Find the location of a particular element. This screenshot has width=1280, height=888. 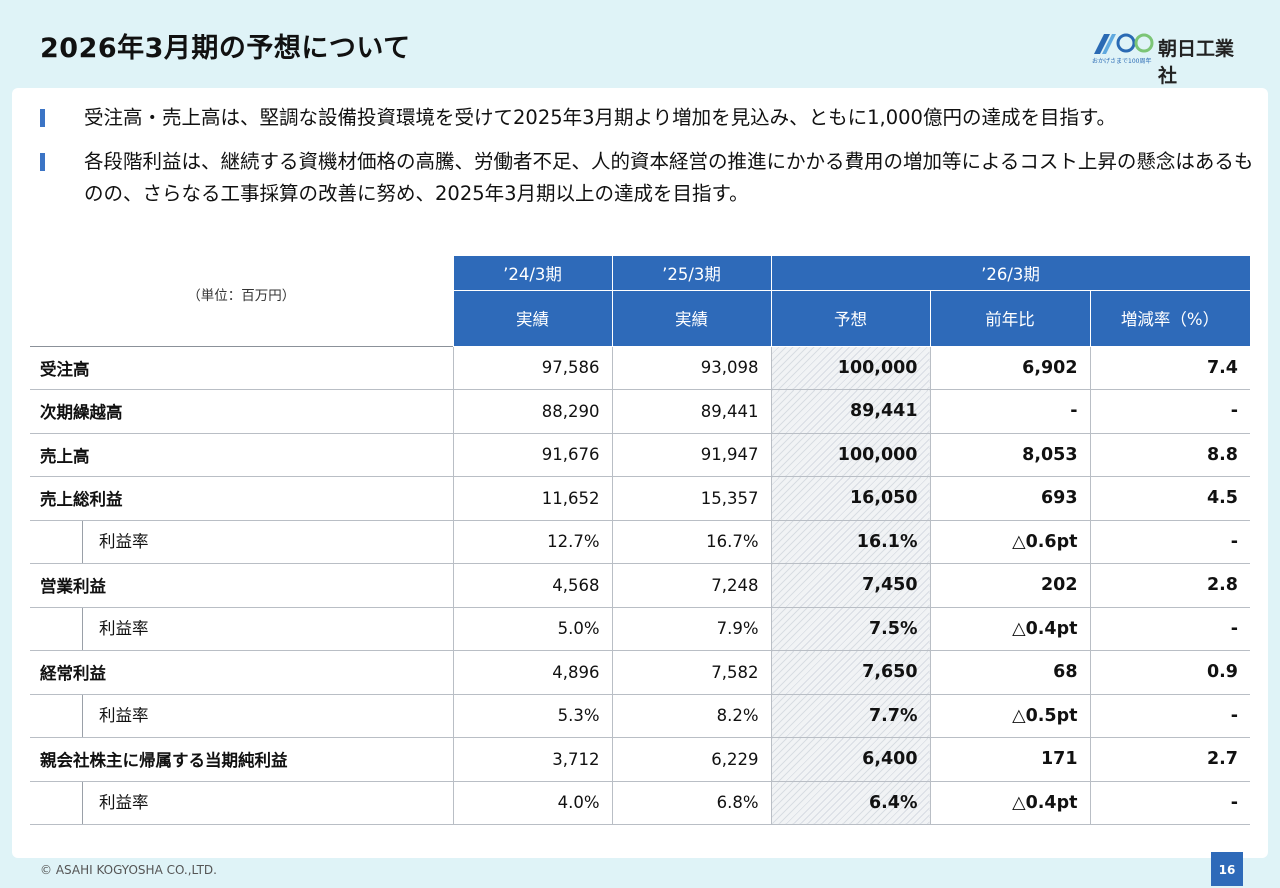

forecast-cell: 6,400 is located at coordinates (850, 759).